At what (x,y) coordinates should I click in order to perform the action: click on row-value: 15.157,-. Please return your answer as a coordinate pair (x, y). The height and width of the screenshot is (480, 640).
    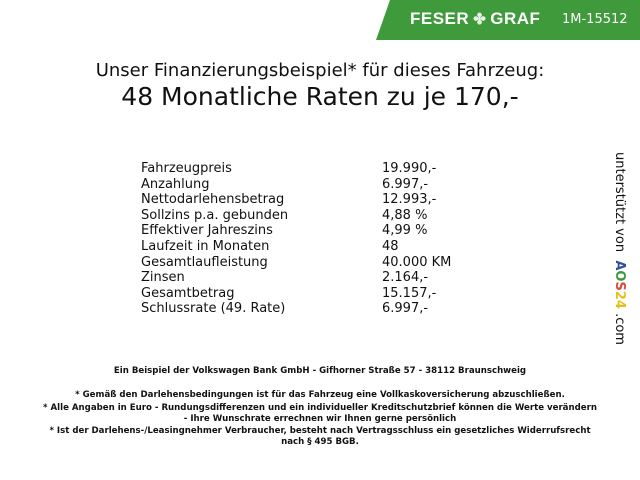
    Looking at the image, I should click on (409, 293).